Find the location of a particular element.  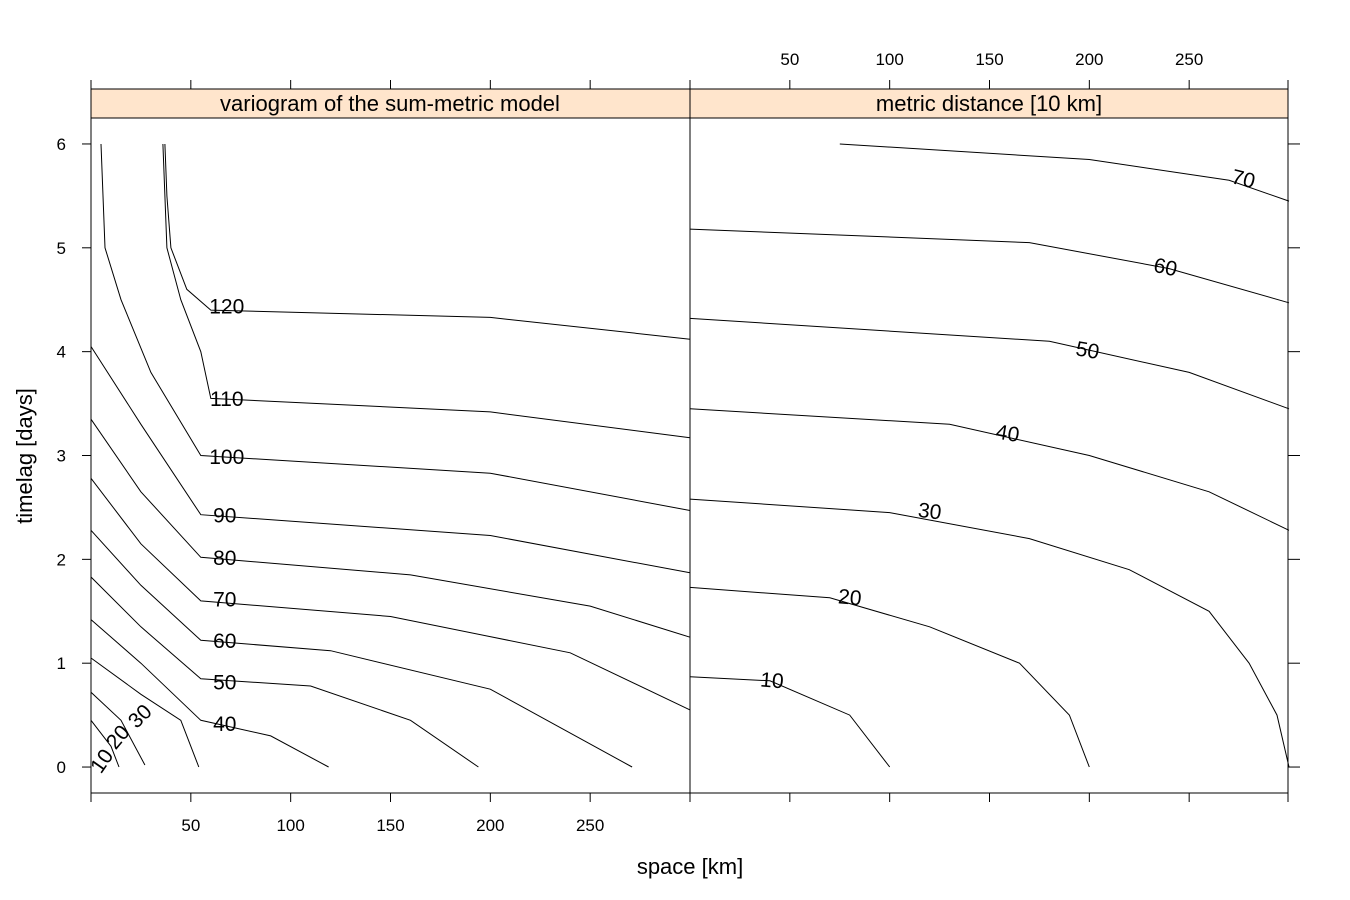

y-tick-label: 0 is located at coordinates (61, 767).